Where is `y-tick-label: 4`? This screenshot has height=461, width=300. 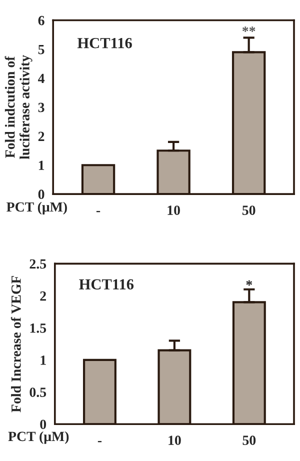 y-tick-label: 4 is located at coordinates (41, 79).